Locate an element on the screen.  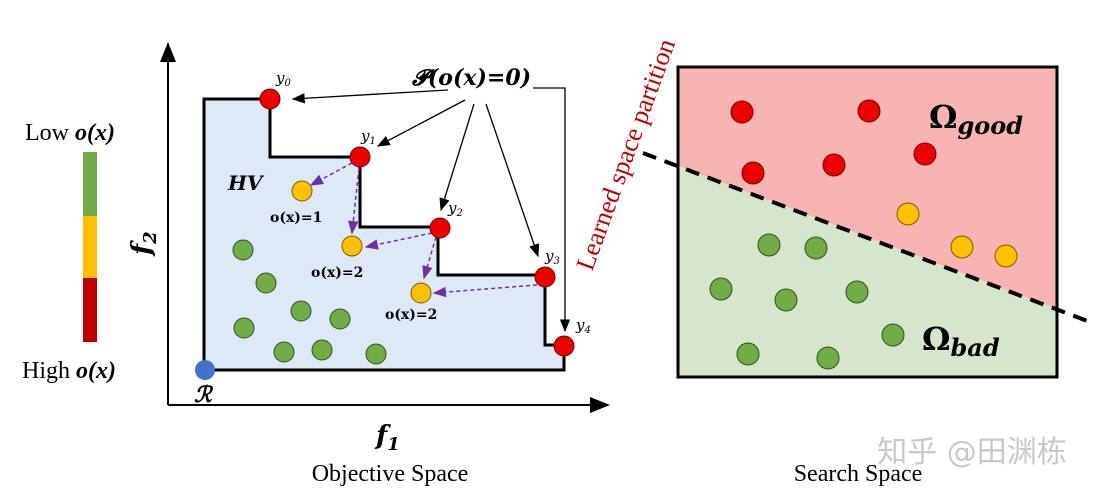
pareto-point-y4 is located at coordinates (564, 346).